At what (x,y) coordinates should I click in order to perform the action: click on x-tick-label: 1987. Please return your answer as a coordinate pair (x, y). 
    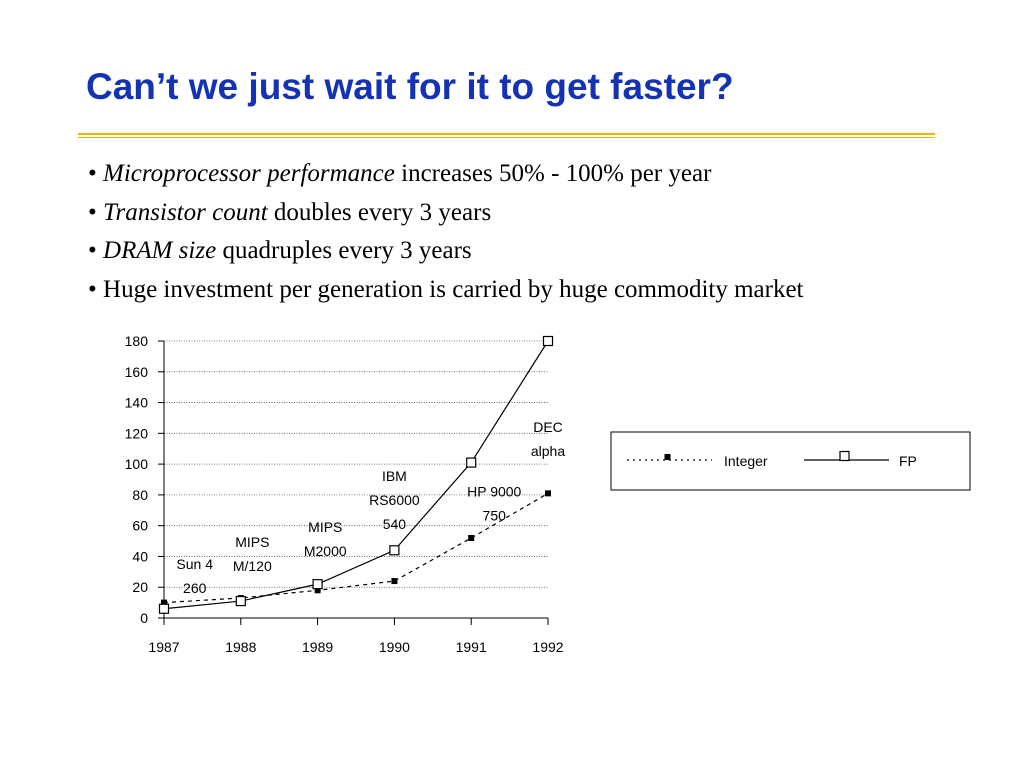
    Looking at the image, I should click on (163, 647).